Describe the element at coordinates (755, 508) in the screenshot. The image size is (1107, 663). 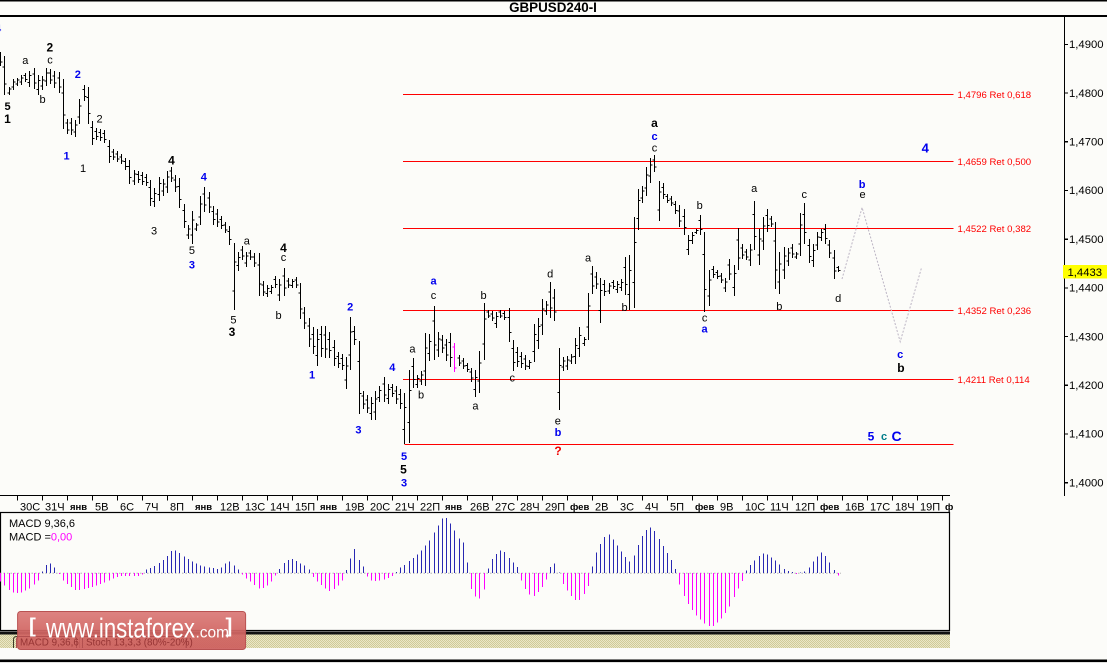
I see `svg-text: 10С` at that location.